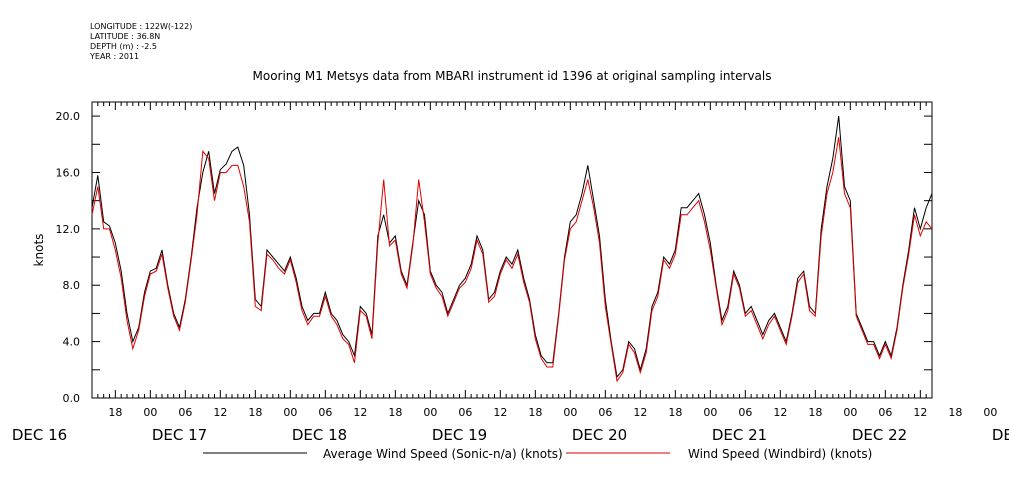 This screenshot has width=1009, height=504. What do you see at coordinates (72, 342) in the screenshot?
I see `y-tick-label: 4.0` at bounding box center [72, 342].